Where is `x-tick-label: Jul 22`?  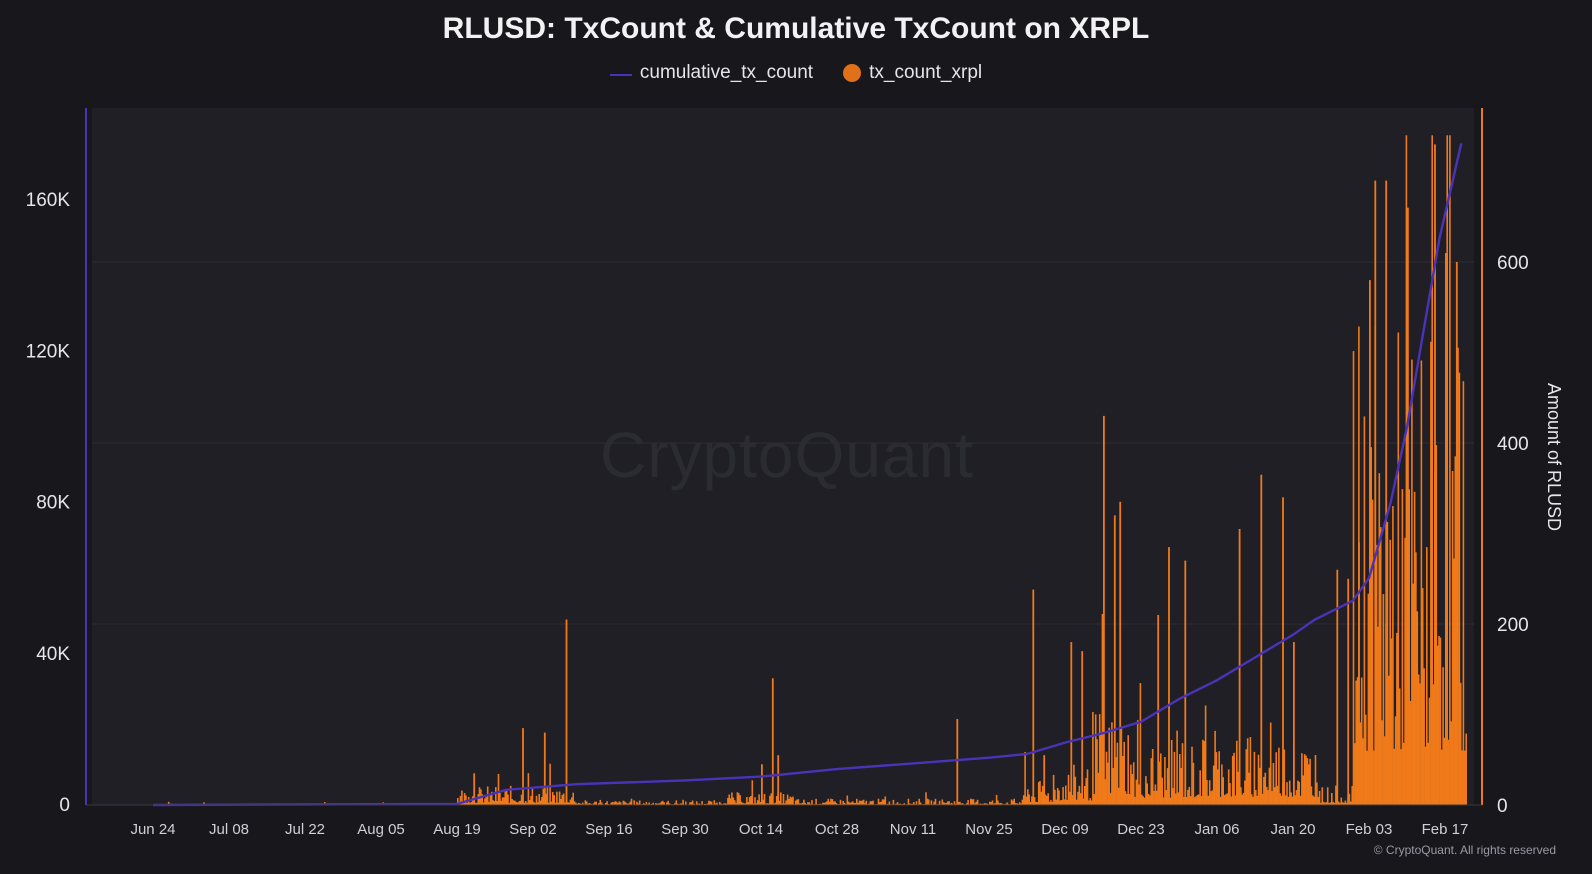
x-tick-label: Jul 22 is located at coordinates (305, 829).